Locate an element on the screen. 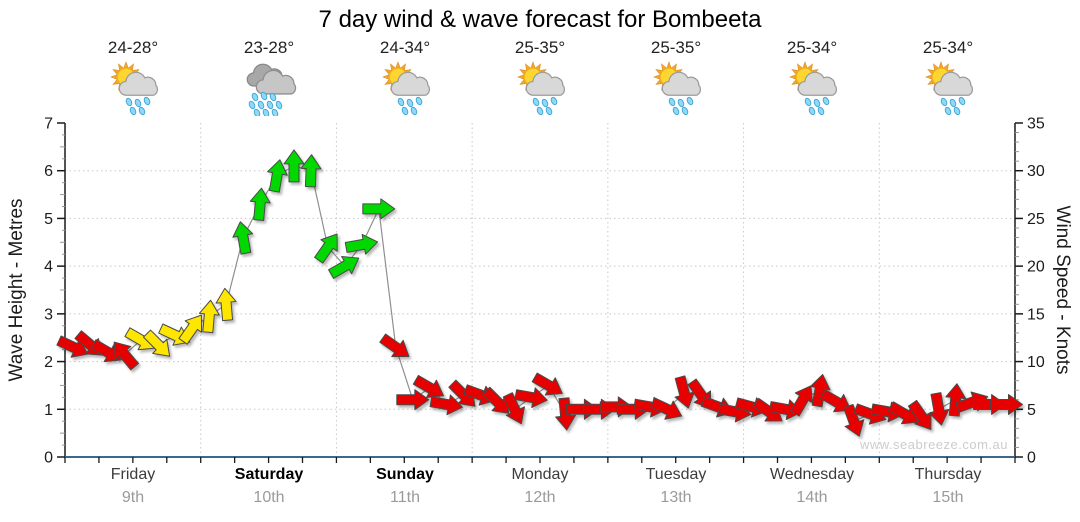  day-name: Sunday is located at coordinates (405, 474).